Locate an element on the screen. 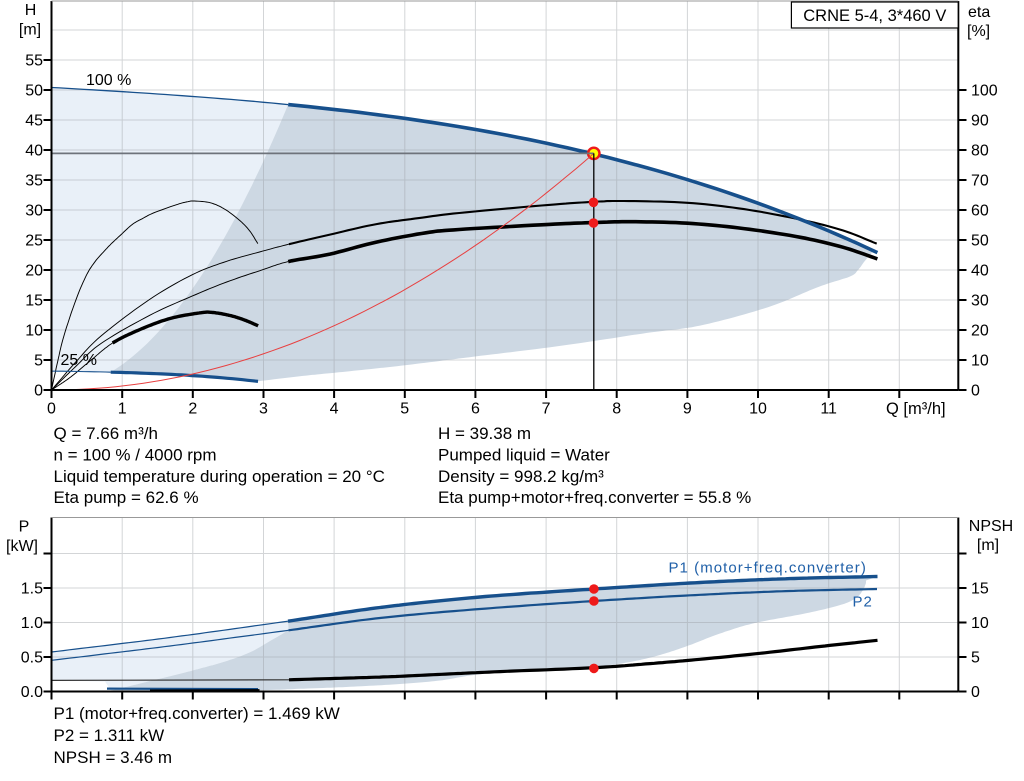 This screenshot has height=781, width=1024. svg-text: NPSH = 3.46 m is located at coordinates (113, 757).